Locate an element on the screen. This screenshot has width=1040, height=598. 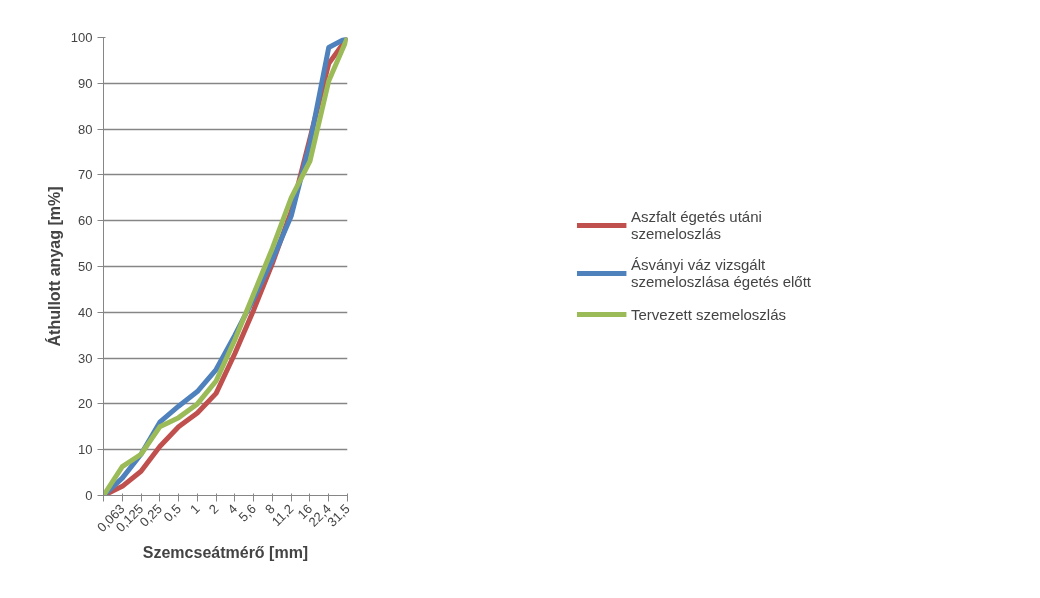
y-tick-label: 20 is located at coordinates (85, 404).